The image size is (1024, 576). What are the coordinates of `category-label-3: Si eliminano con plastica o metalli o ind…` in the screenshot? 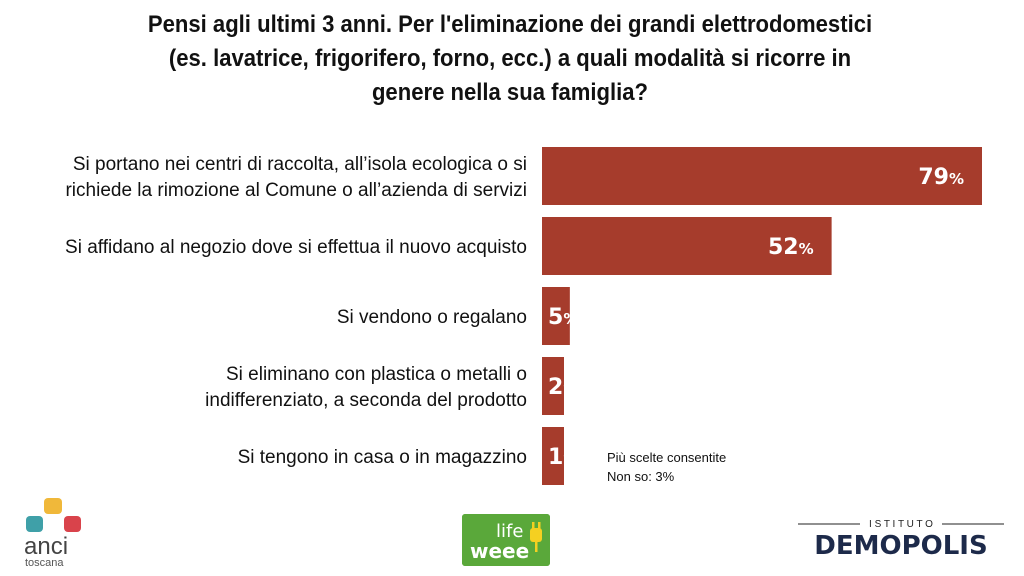 It's located at (366, 387).